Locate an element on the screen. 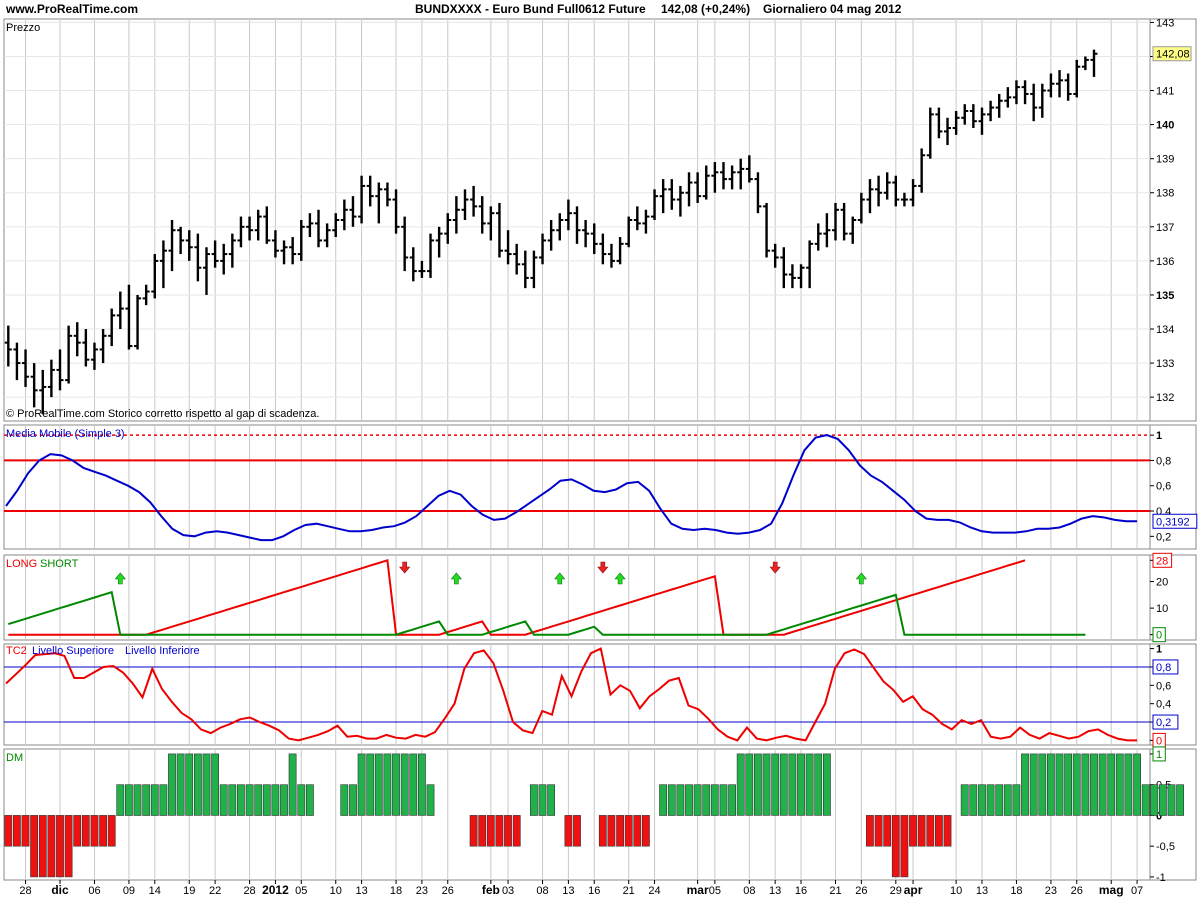  x-tick-label: 28 is located at coordinates (25, 891).